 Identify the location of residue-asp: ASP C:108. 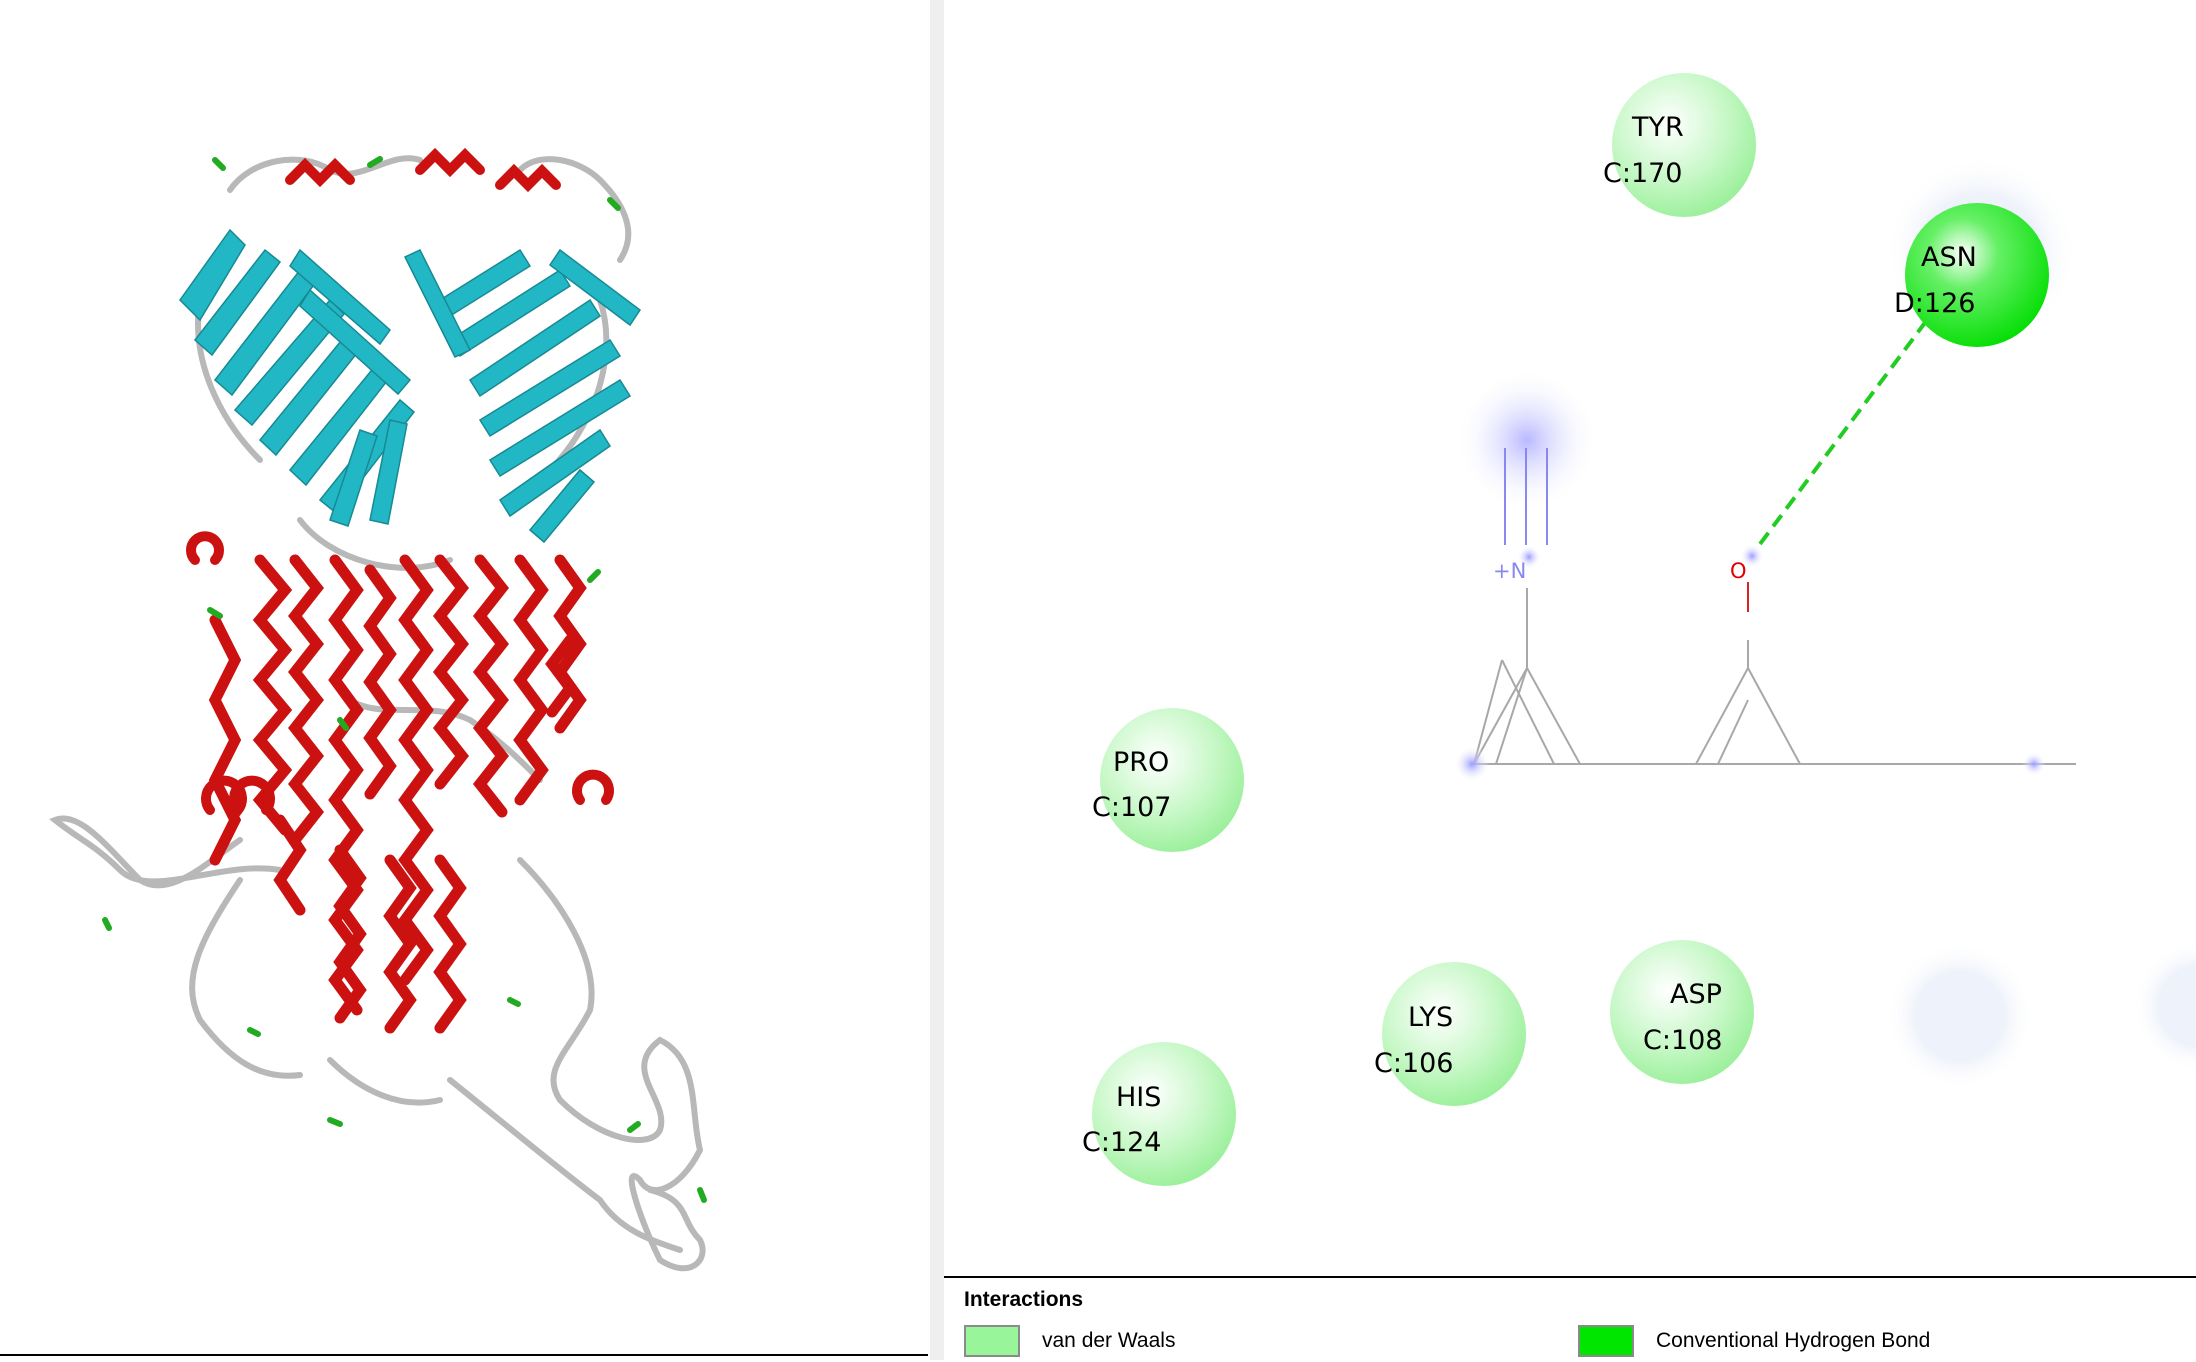
(1682, 1012).